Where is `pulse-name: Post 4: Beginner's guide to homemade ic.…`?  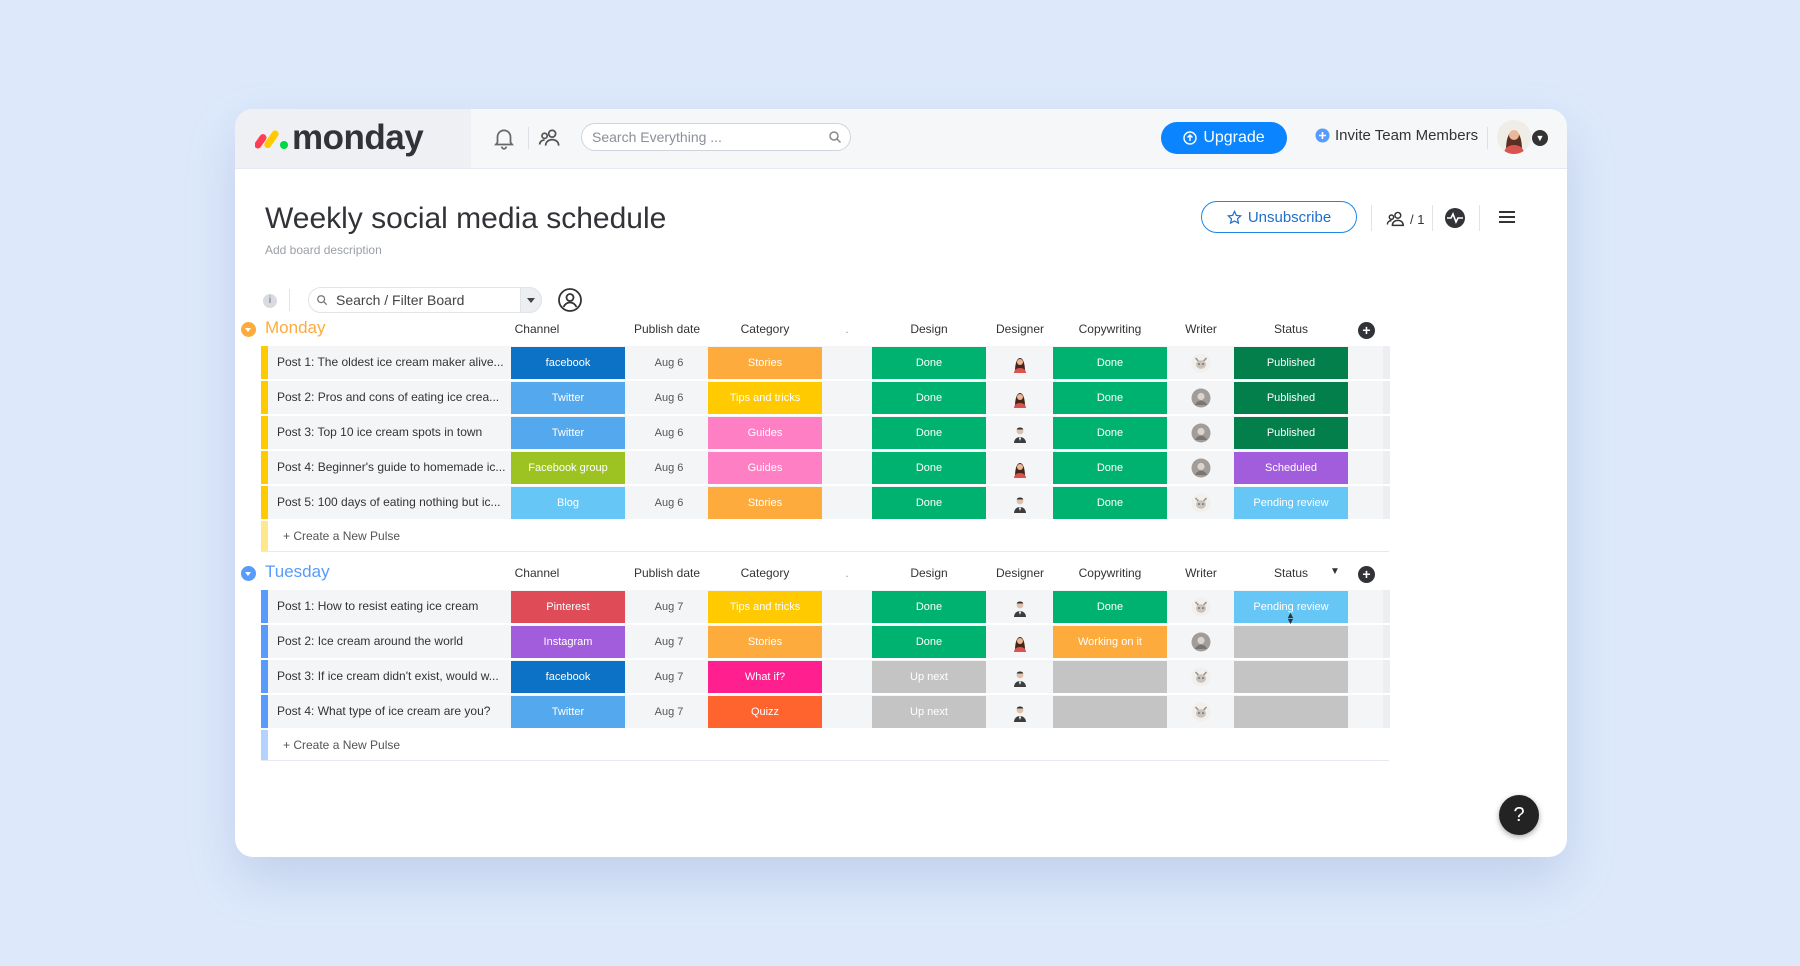 pulse-name: Post 4: Beginner's guide to homemade ic.… is located at coordinates (391, 467).